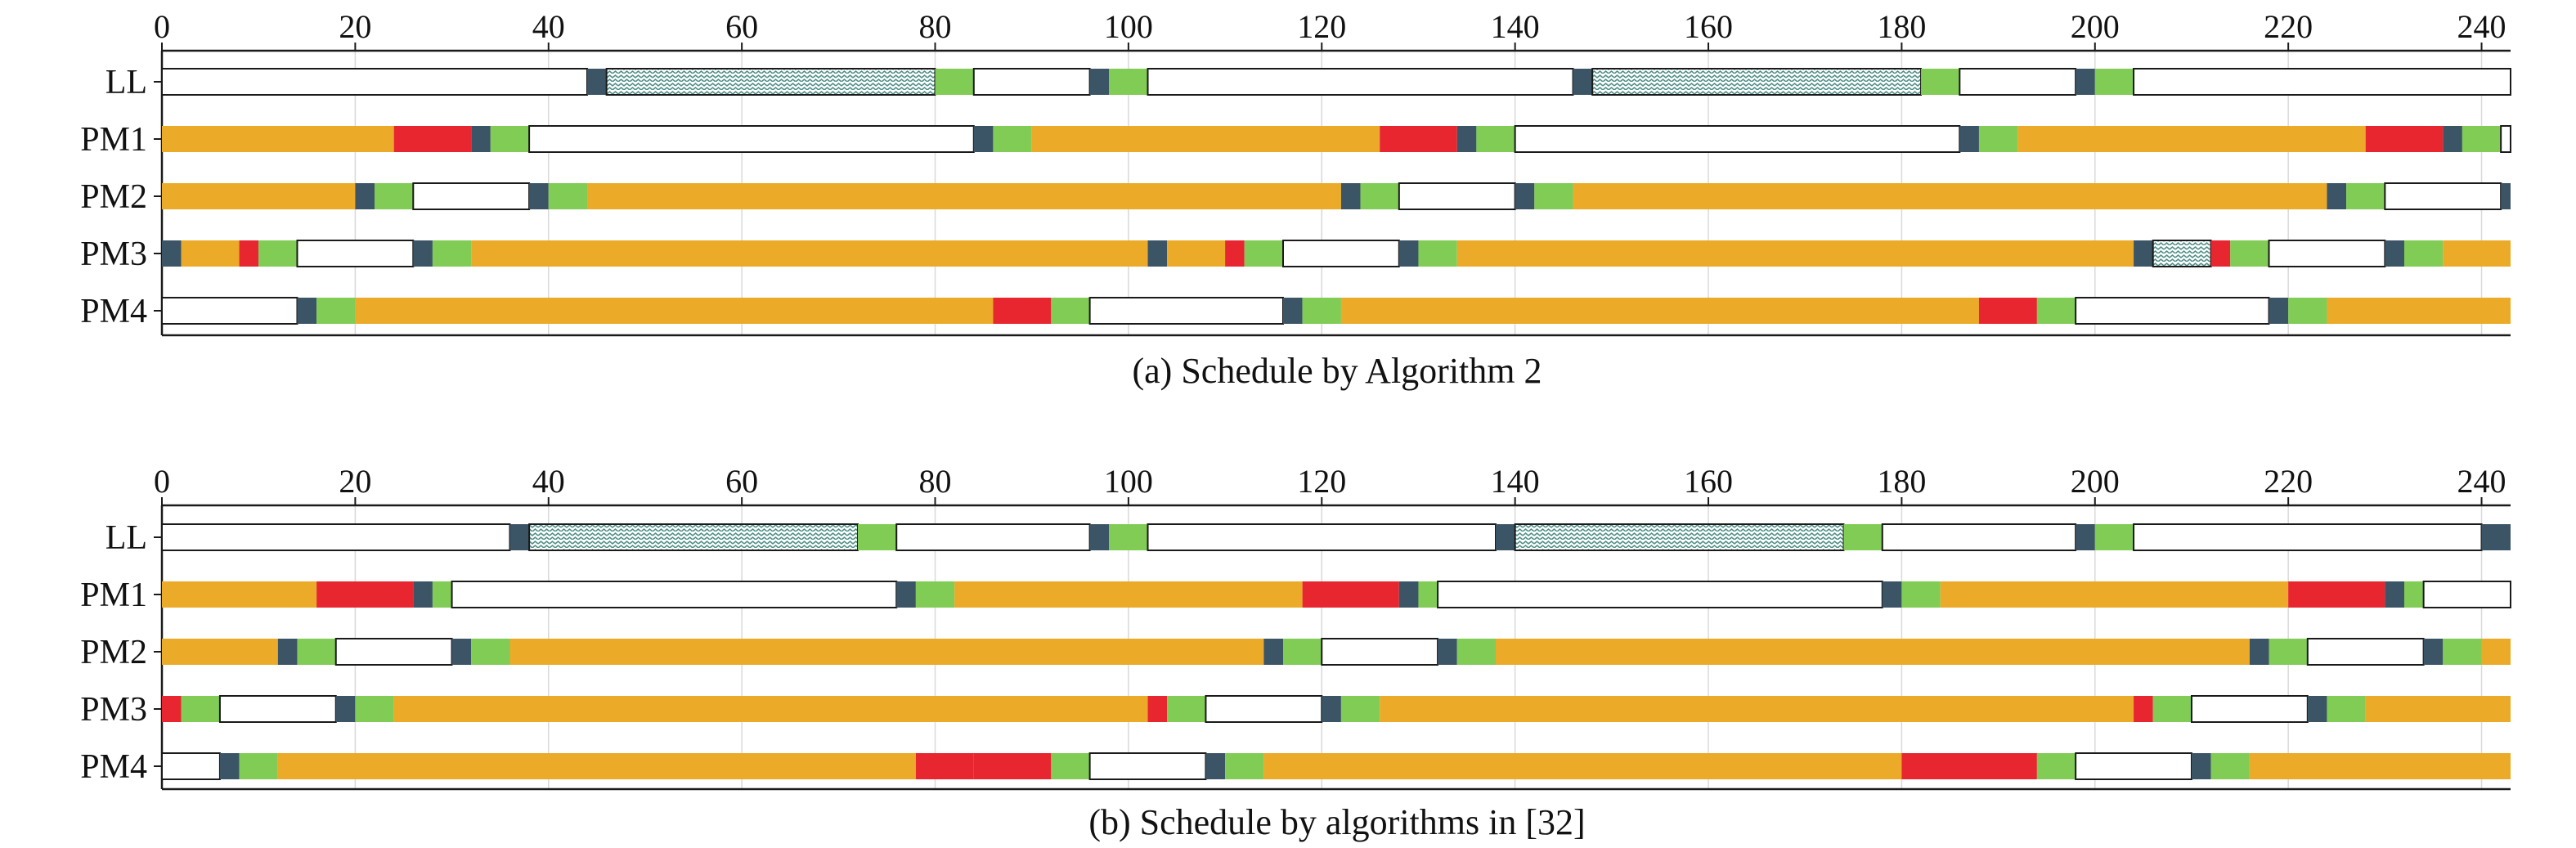 Image resolution: width=2576 pixels, height=848 pixels. What do you see at coordinates (741, 482) in the screenshot?
I see `x-tick-label: 60` at bounding box center [741, 482].